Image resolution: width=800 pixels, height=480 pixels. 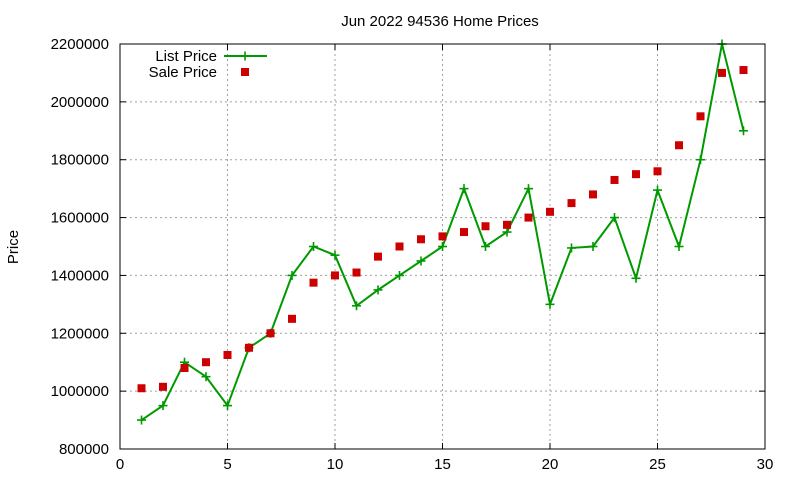 What do you see at coordinates (84, 449) in the screenshot?
I see `y-tick-label: 800000` at bounding box center [84, 449].